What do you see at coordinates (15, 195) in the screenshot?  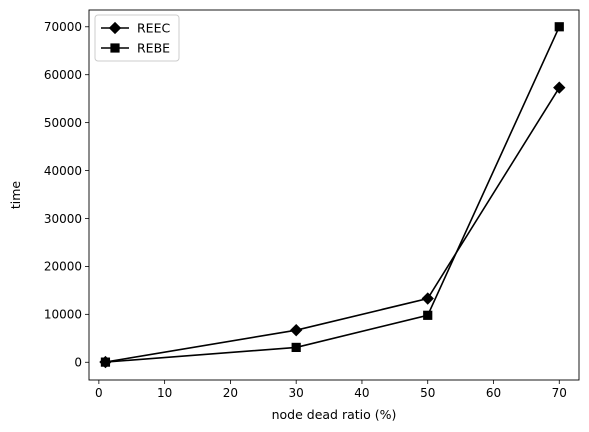 I see `y-axis-title: time` at bounding box center [15, 195].